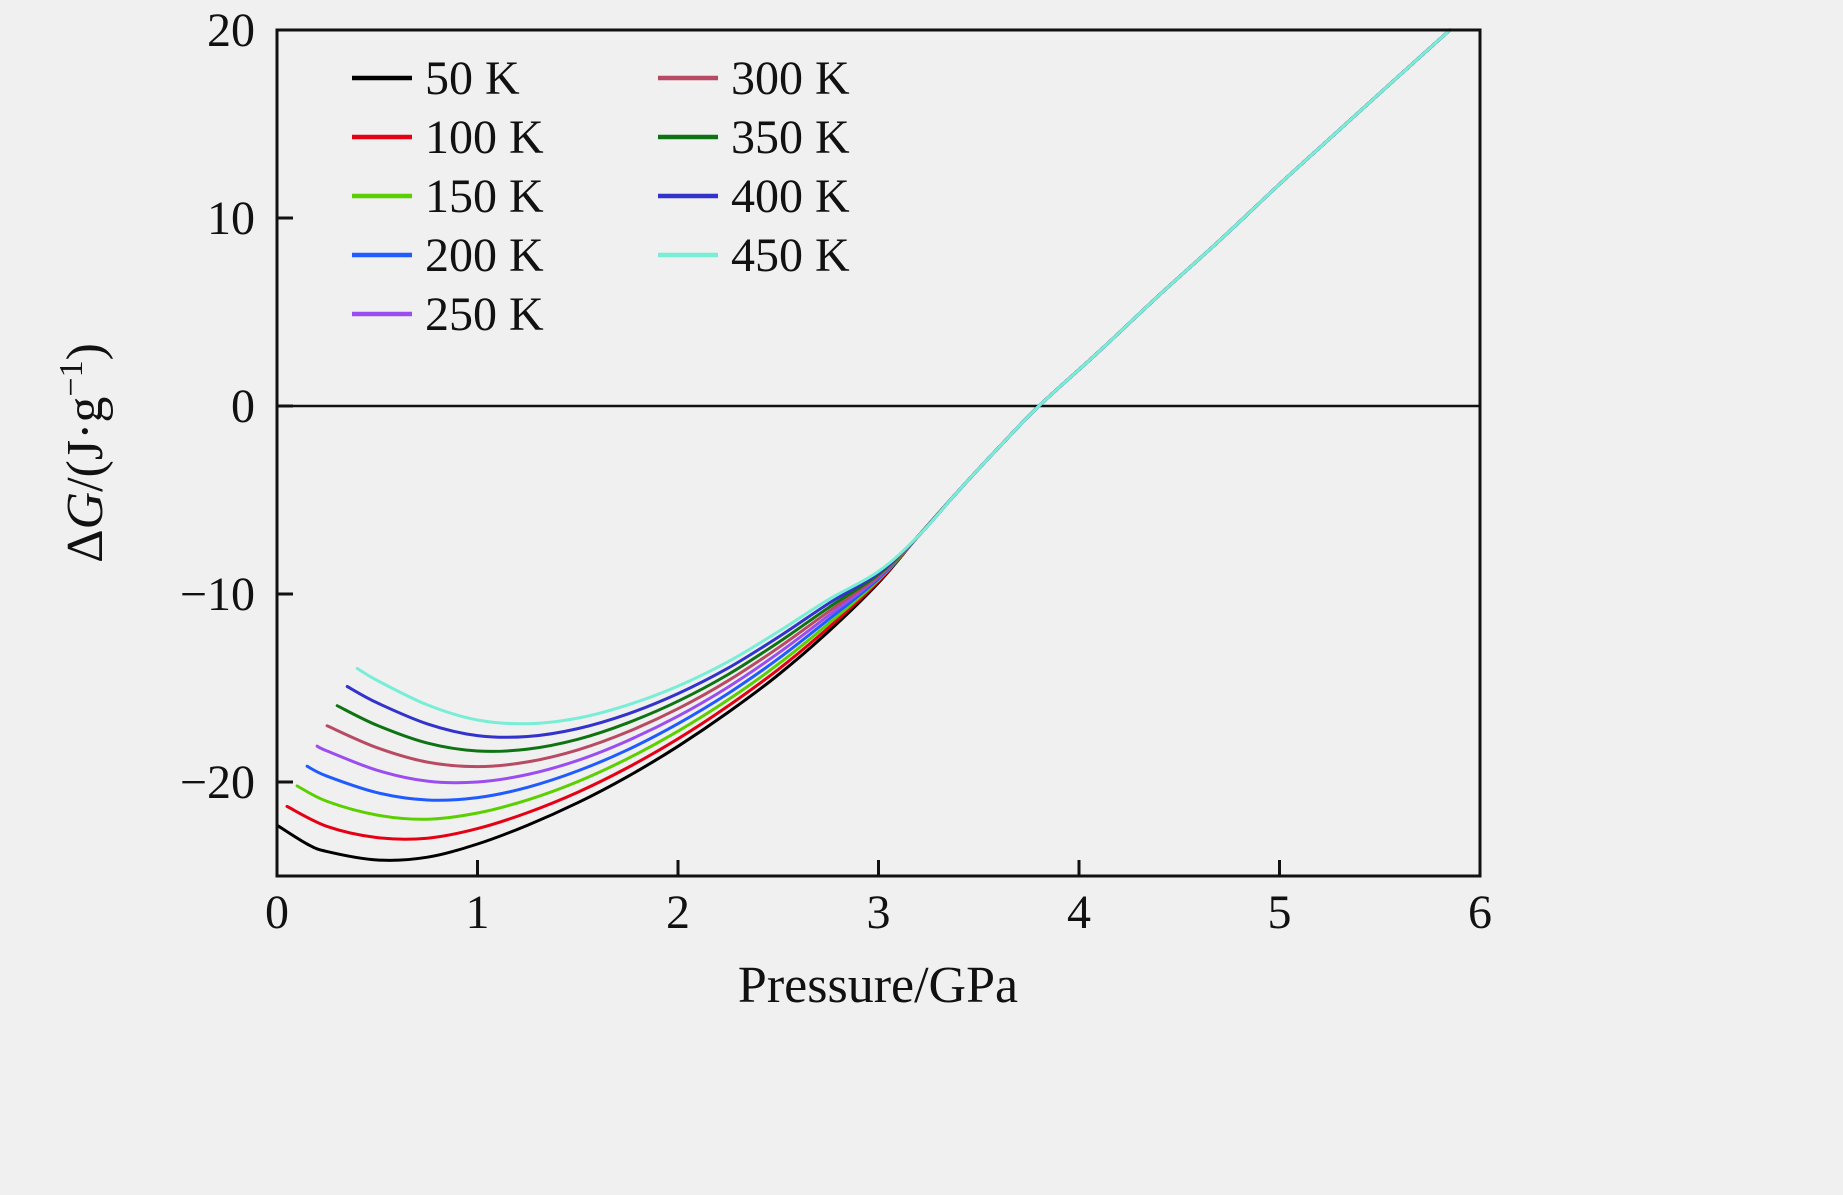  I want to click on x-axis-ticks: 0 1 2 3 4 5 6, so click(878, 899).